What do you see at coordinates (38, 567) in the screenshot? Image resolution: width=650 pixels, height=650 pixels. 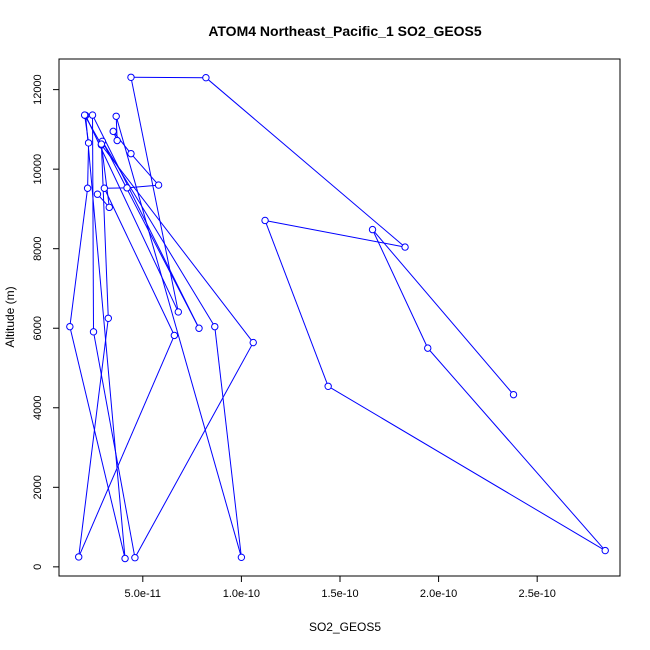 I see `y-tick-label: 0` at bounding box center [38, 567].